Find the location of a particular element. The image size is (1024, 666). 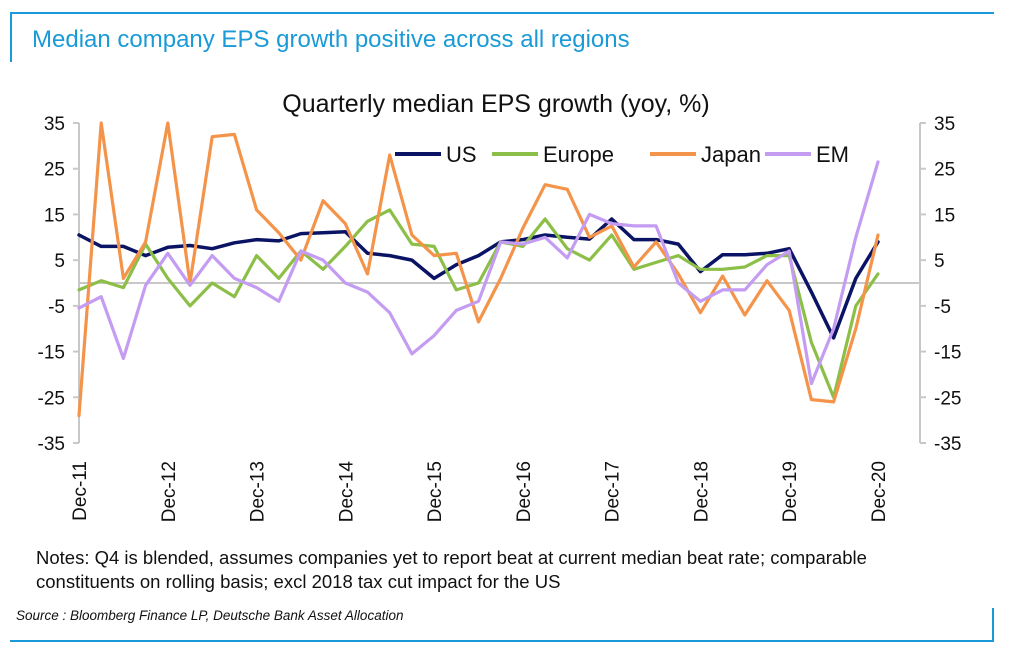

legend-label-us: US is located at coordinates (461, 154).